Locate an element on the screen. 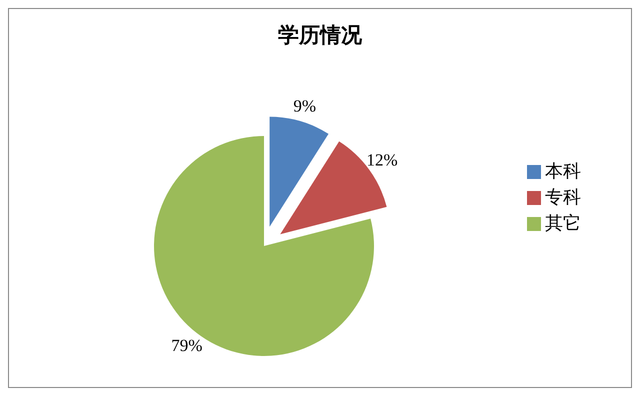 The height and width of the screenshot is (396, 640). data-label: 9% is located at coordinates (304, 106).